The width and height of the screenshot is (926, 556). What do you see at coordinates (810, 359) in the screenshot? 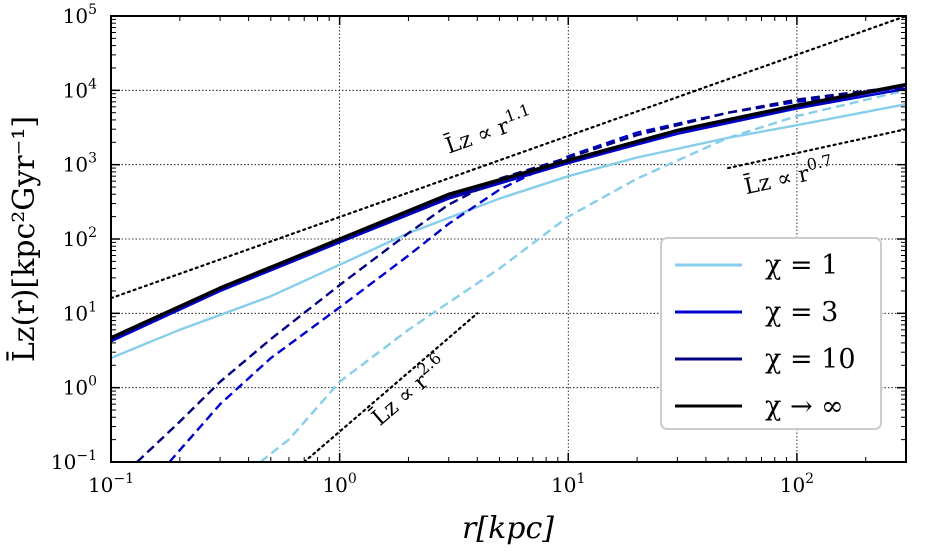
I see `legend-label: χ = 10` at bounding box center [810, 359].